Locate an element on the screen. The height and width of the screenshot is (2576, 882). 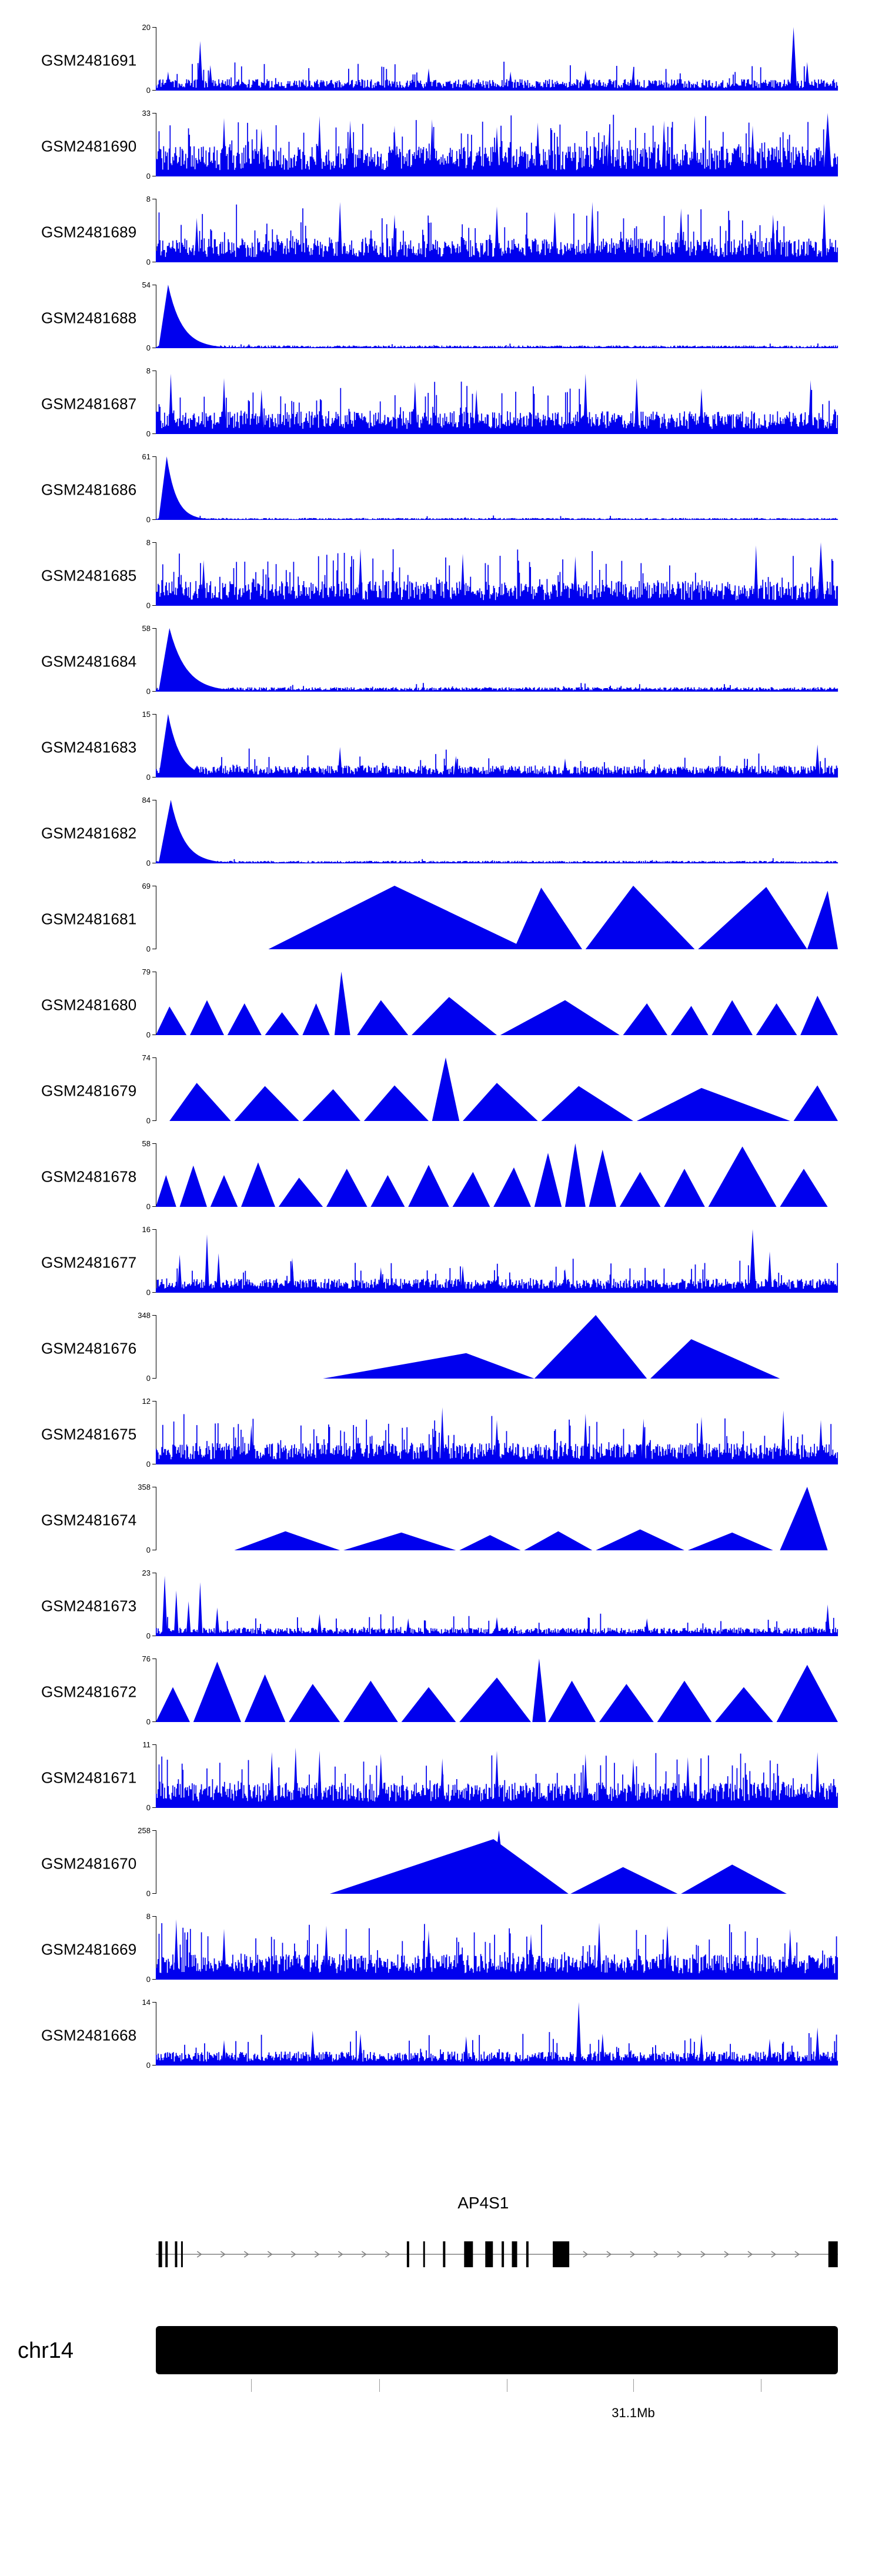
track-row: GSM2481679 74 0 is located at coordinates (441, 1091).